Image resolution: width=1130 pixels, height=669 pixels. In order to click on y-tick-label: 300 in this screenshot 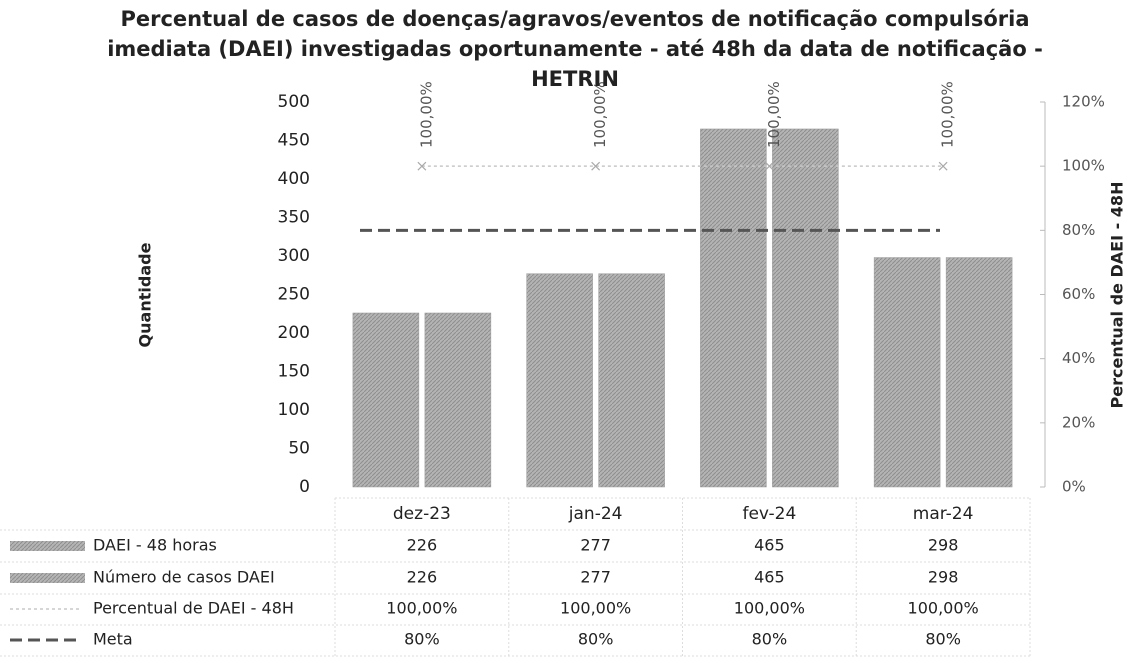, I will do `click(294, 256)`.